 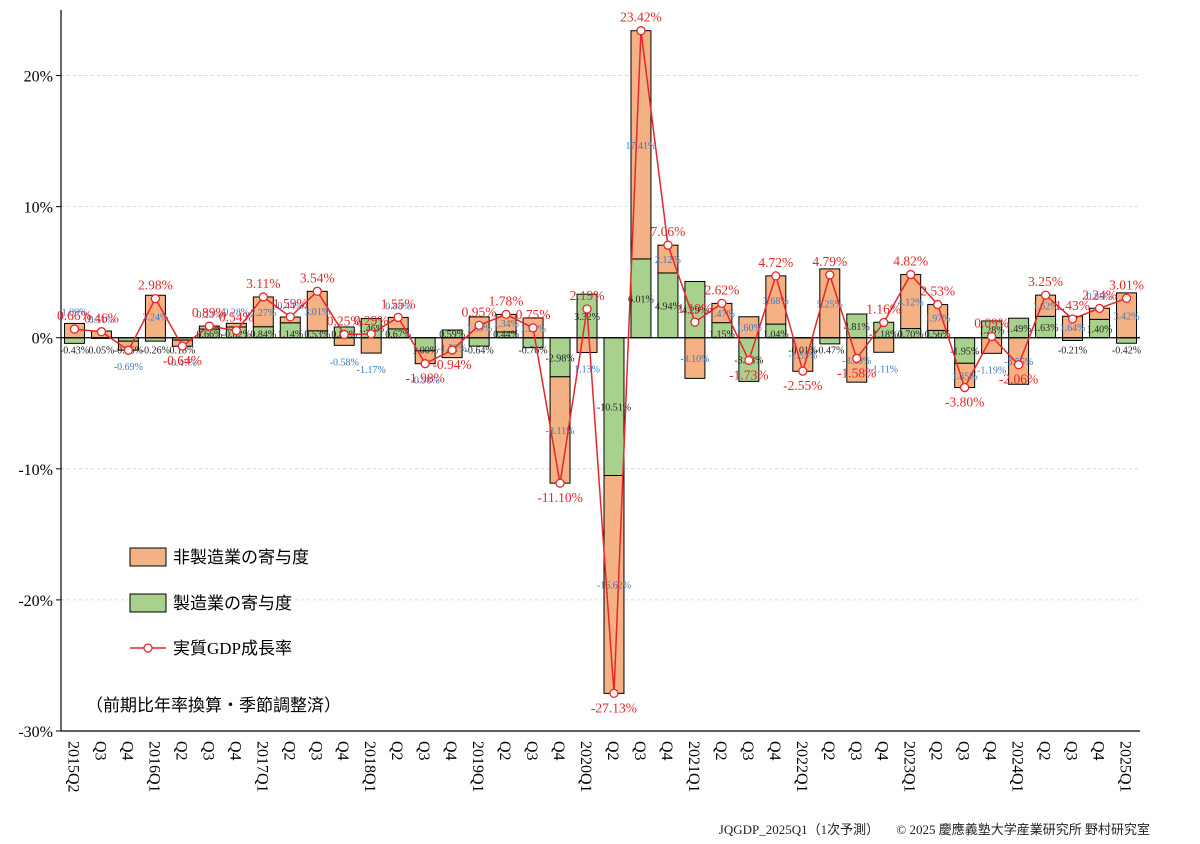 What do you see at coordinates (506, 300) in the screenshot?
I see `gdp-label: 1.78%` at bounding box center [506, 300].